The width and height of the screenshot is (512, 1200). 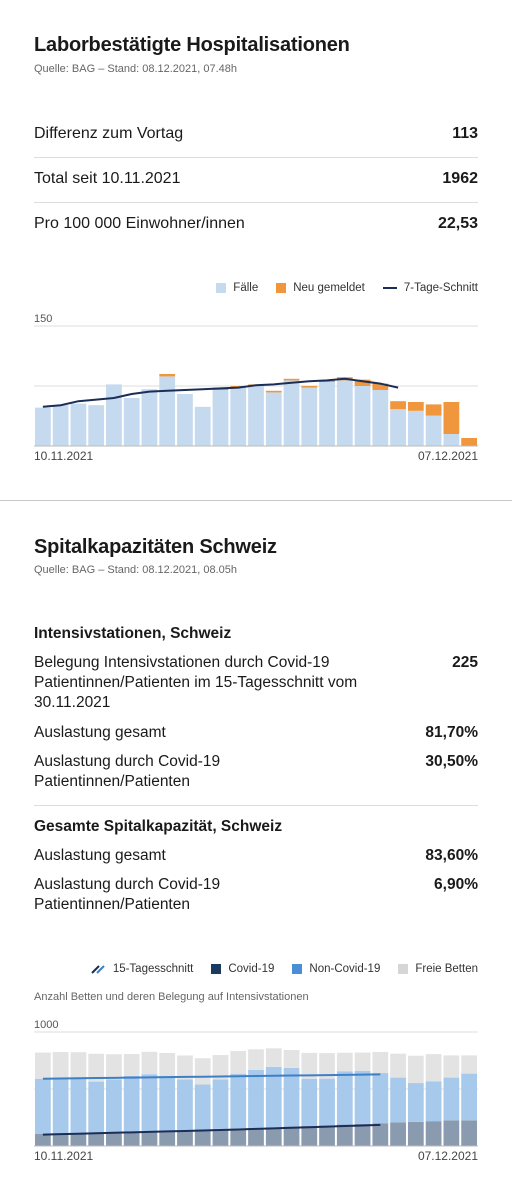 I want to click on stat-row: Auslastung gesamt 83,60%, so click(x=256, y=856).